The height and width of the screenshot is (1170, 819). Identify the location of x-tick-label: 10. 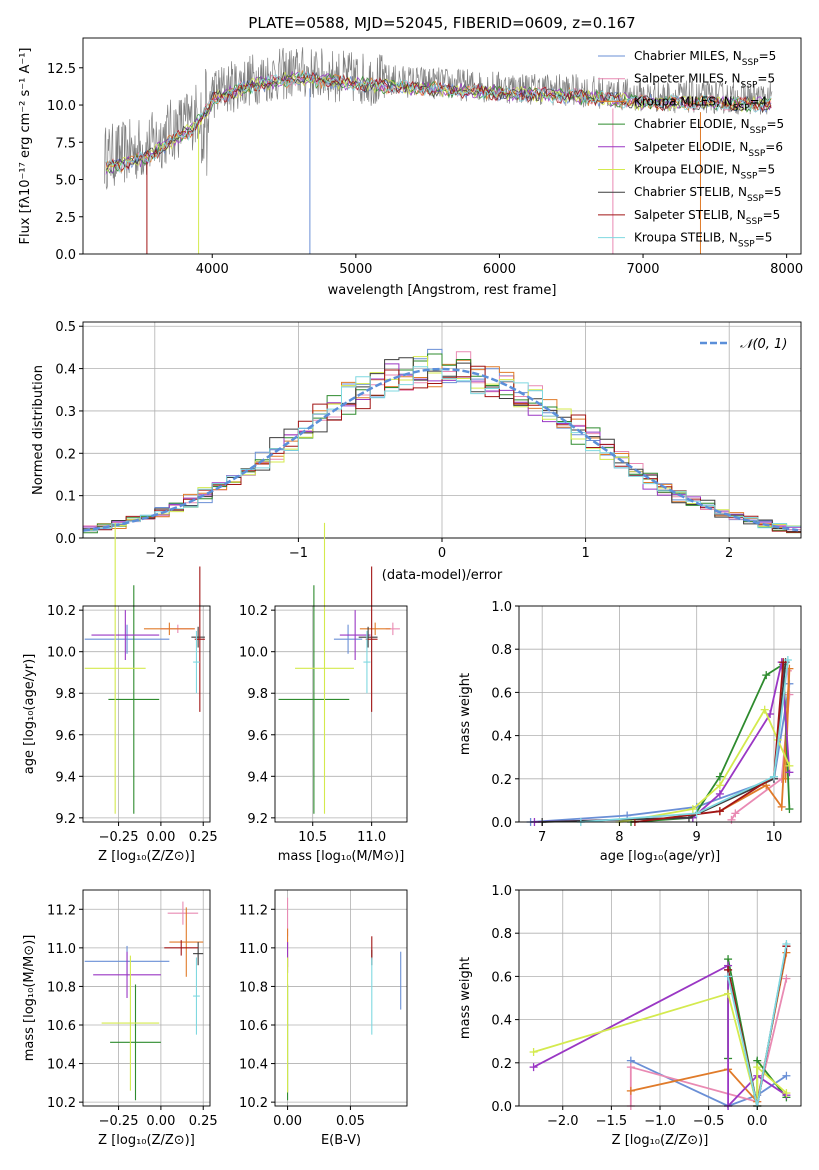
(774, 837).